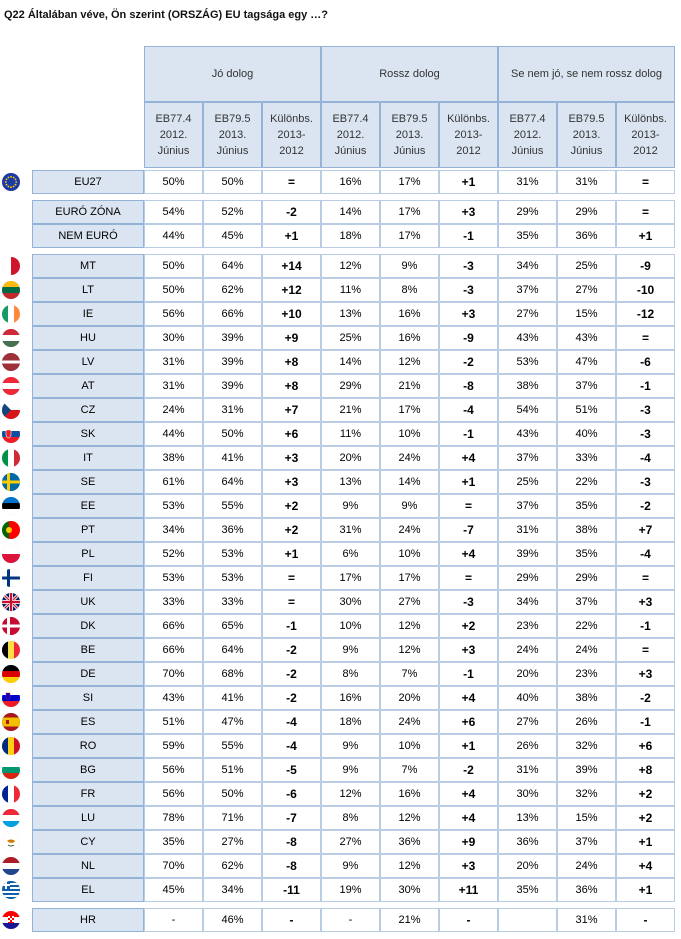 The width and height of the screenshot is (681, 939). I want to click on romania-flag-icon, so click(11, 746).